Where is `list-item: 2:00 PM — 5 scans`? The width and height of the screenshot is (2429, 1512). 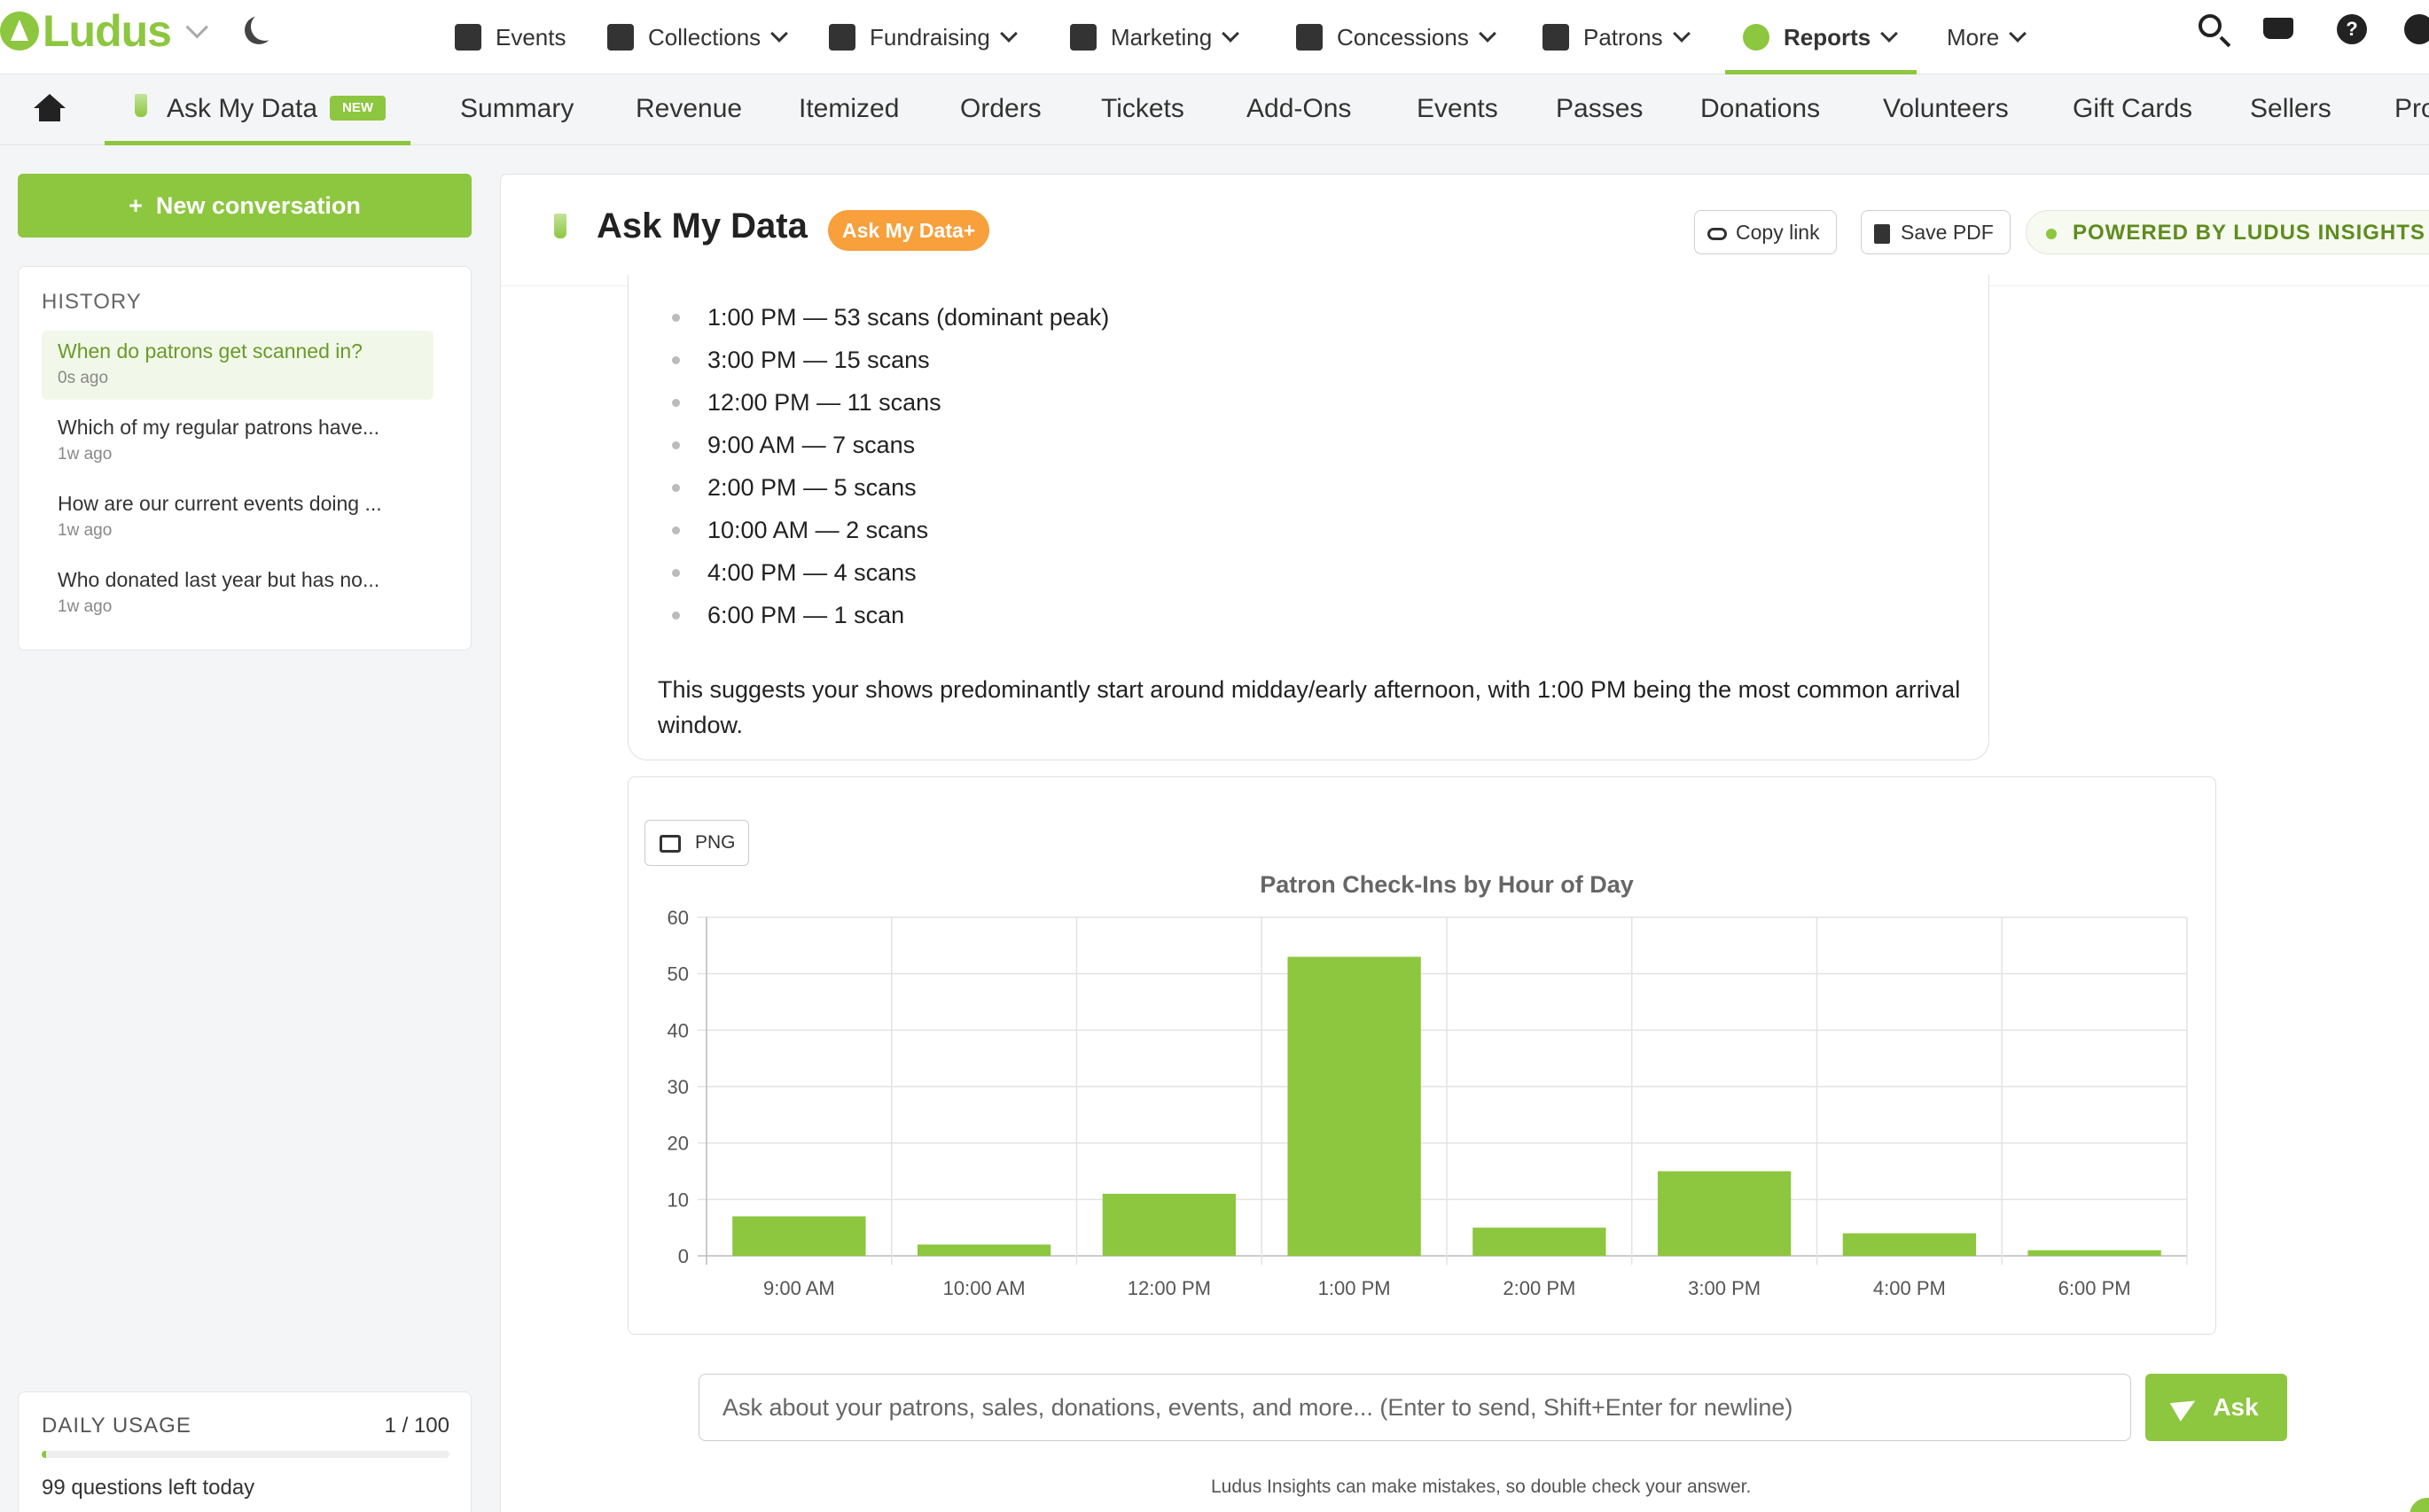
list-item: 2:00 PM — 5 scans is located at coordinates (890, 489).